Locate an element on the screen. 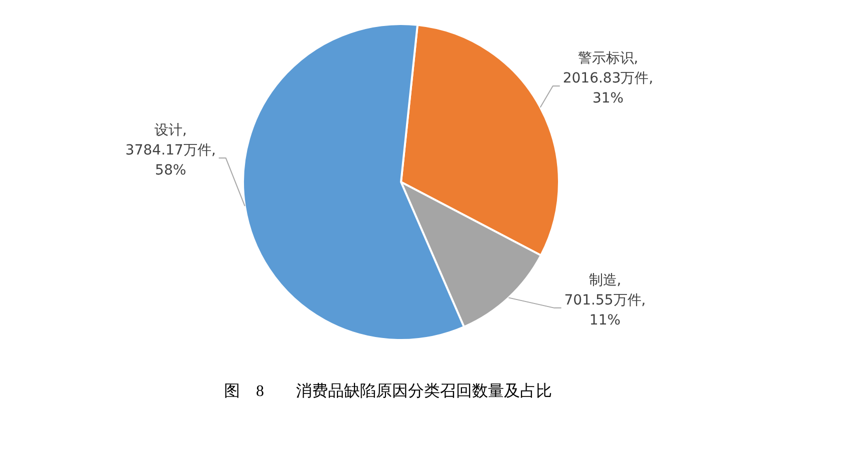 The width and height of the screenshot is (847, 460). slice-label: 制造, 701.55万件, 11% is located at coordinates (605, 300).